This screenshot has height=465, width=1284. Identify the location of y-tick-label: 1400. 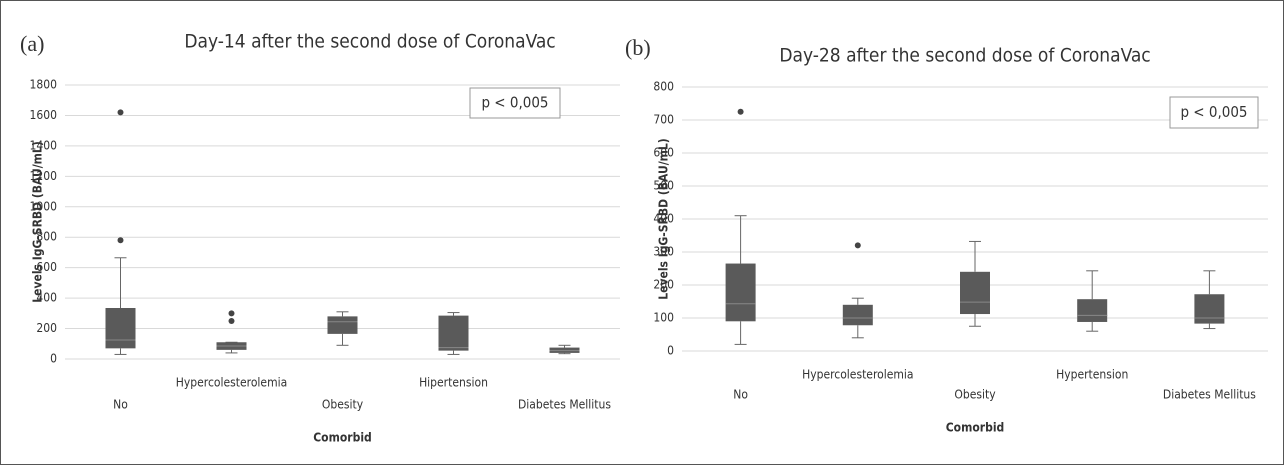
(44, 145).